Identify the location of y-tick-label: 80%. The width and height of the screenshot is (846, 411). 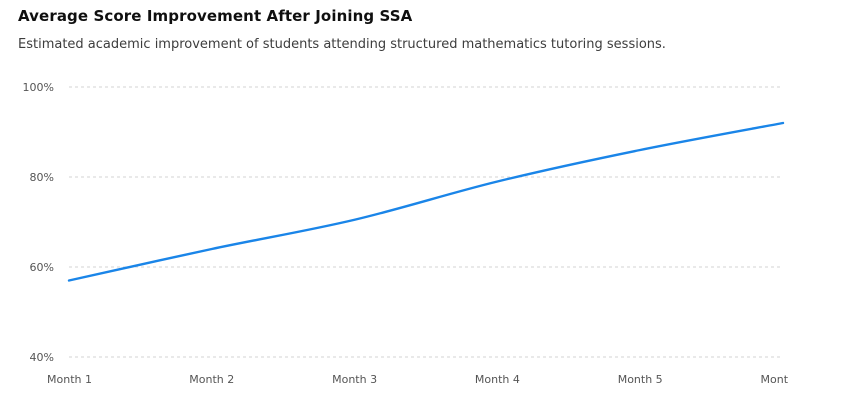
(42, 177).